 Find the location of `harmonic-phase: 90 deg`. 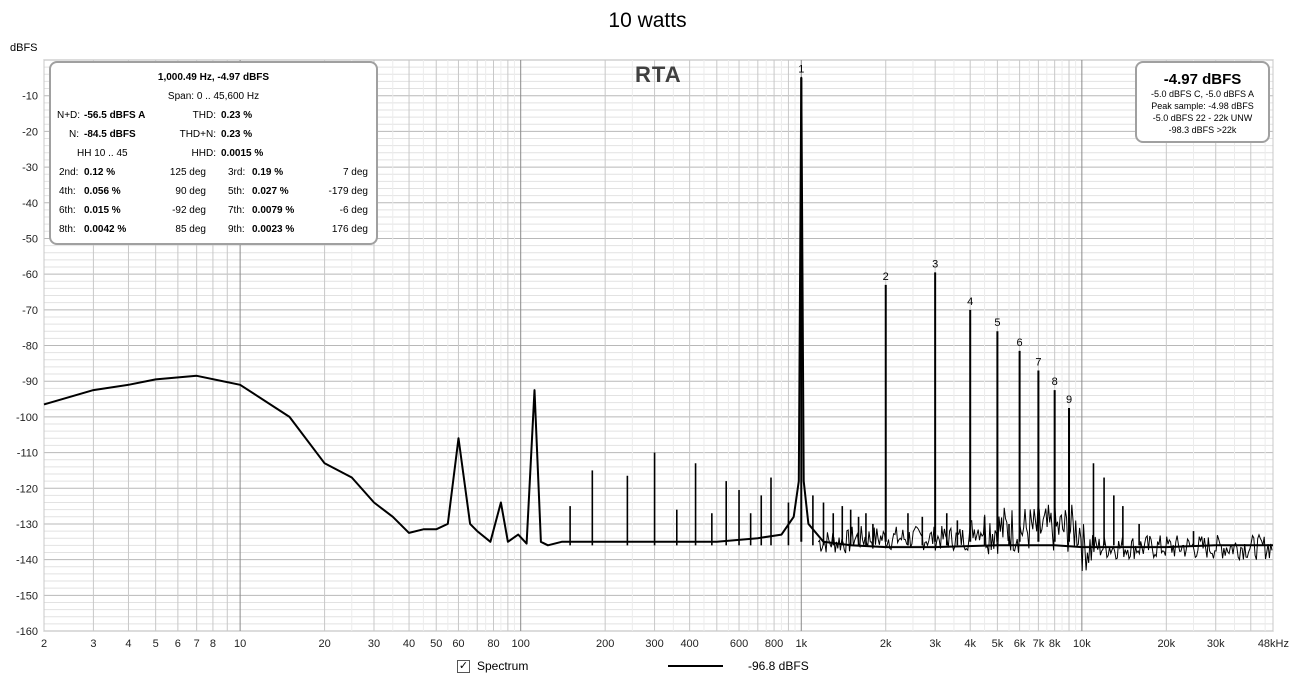

harmonic-phase: 90 deg is located at coordinates (190, 191).